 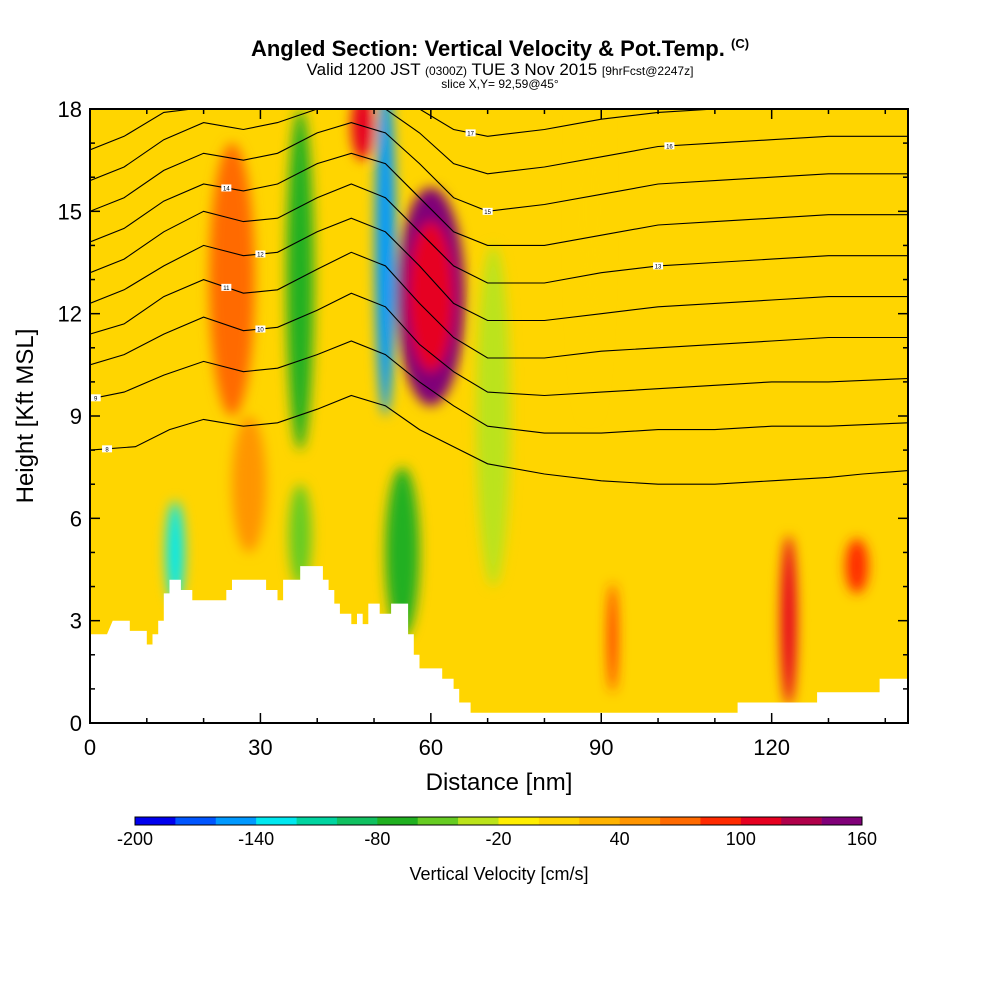 I want to click on valid-prefix: Valid 1200 JST, so click(x=363, y=69).